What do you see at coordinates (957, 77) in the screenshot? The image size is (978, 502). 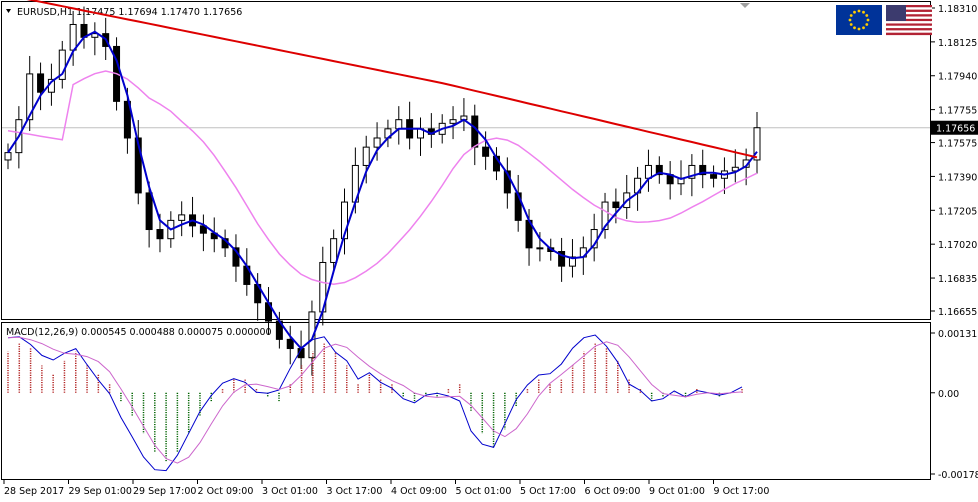 I see `price-tick-label: 1.17940` at bounding box center [957, 77].